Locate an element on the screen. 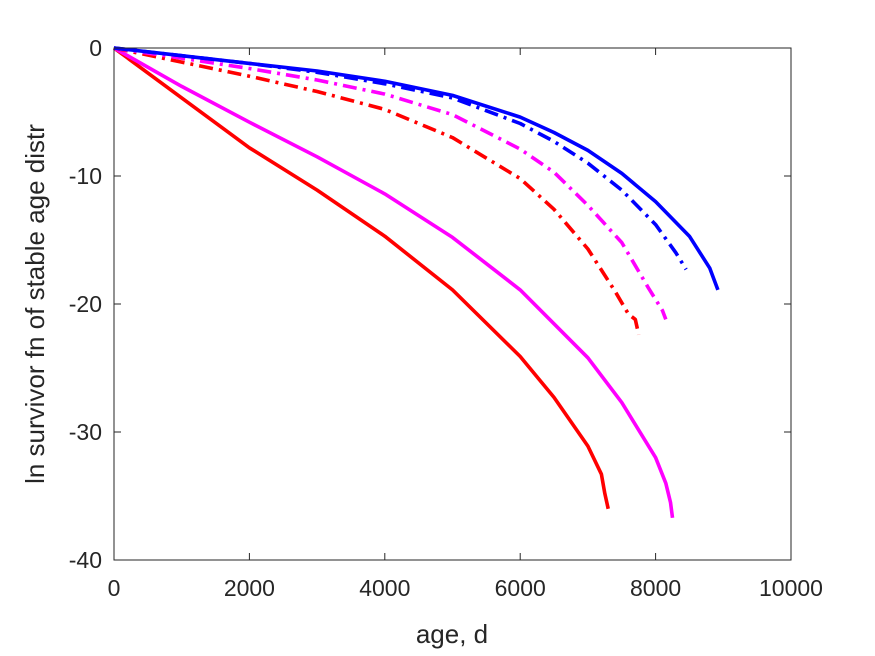 The image size is (875, 656). y-tick-label: -40 is located at coordinates (85, 560).